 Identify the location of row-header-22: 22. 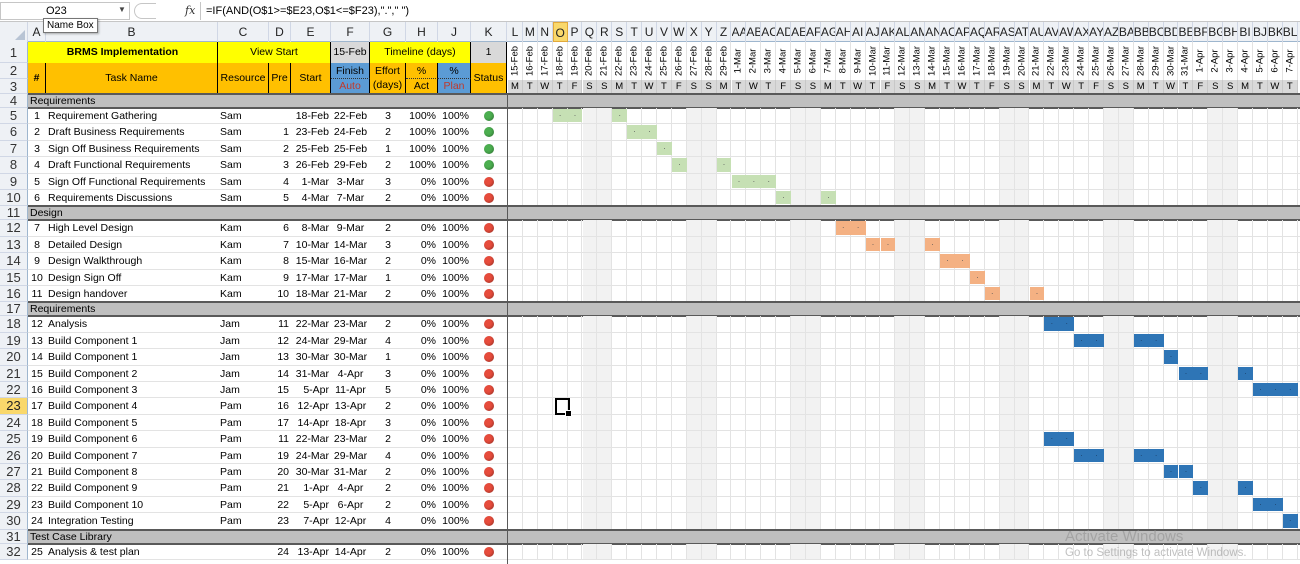
(14, 390).